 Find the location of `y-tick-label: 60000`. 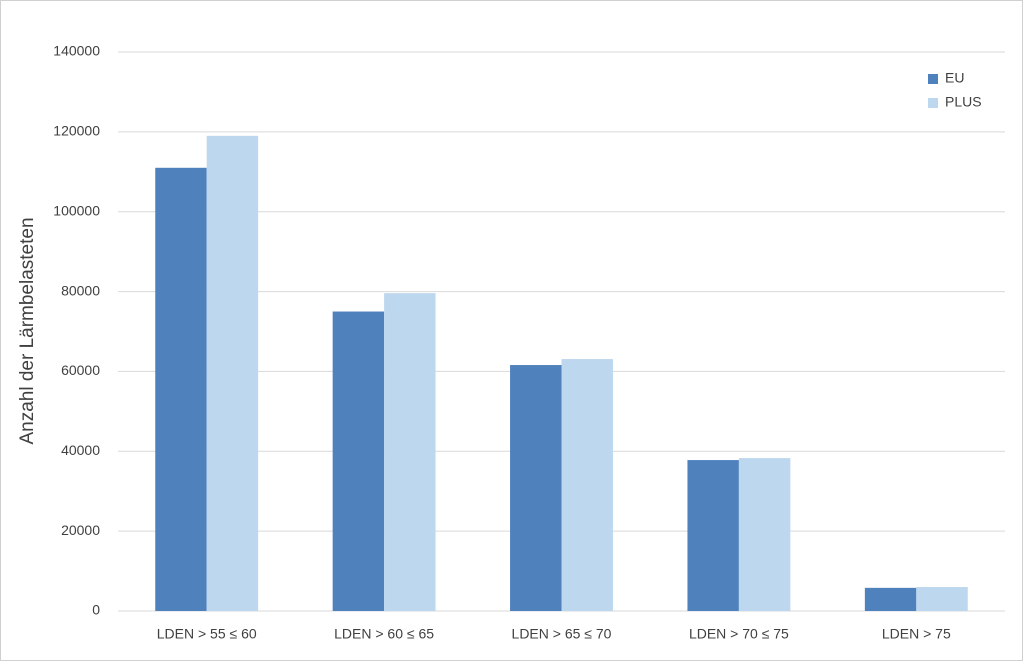

y-tick-label: 60000 is located at coordinates (80, 370).